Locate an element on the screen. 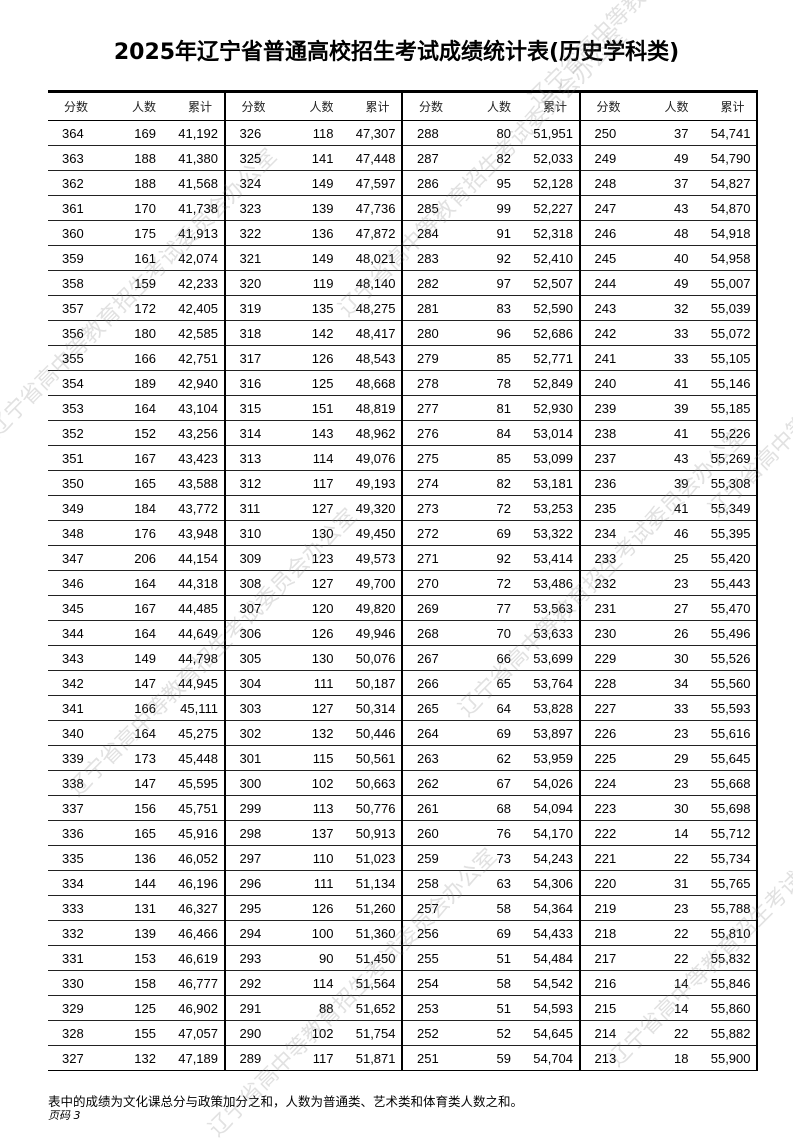  table-row: 256 69 54,433 is located at coordinates (491, 933).